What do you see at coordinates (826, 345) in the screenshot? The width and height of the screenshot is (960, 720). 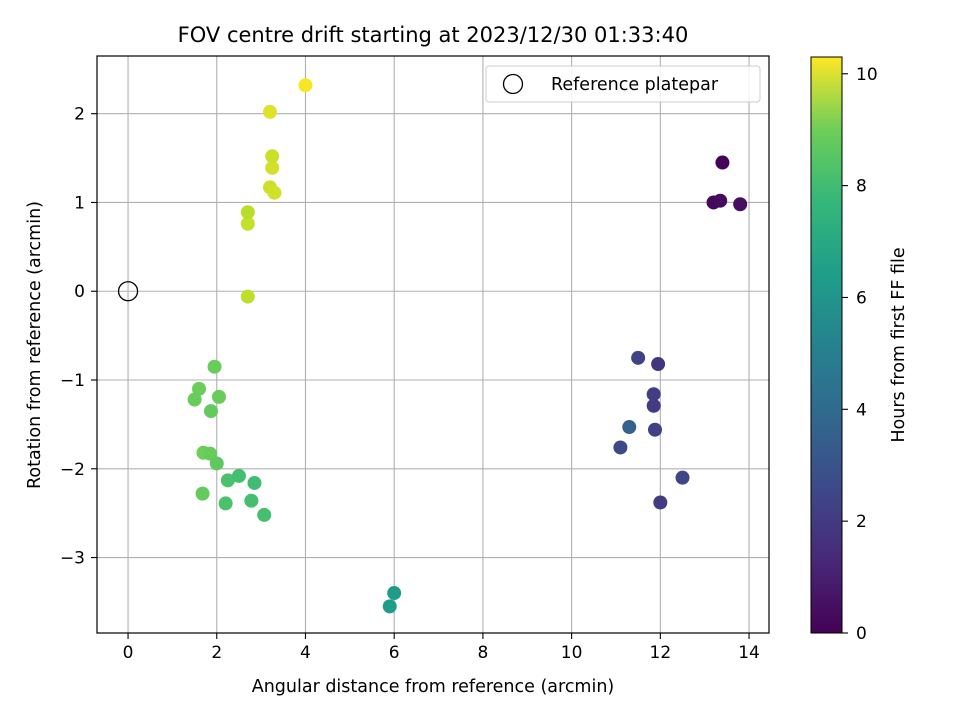 I see `colorbar-gradient` at bounding box center [826, 345].